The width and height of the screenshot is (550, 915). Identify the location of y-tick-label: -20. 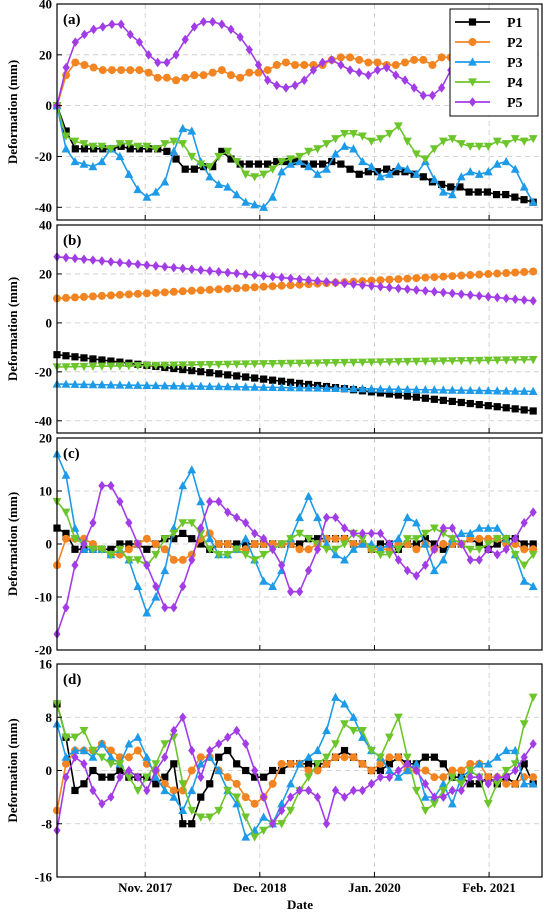
(43, 371).